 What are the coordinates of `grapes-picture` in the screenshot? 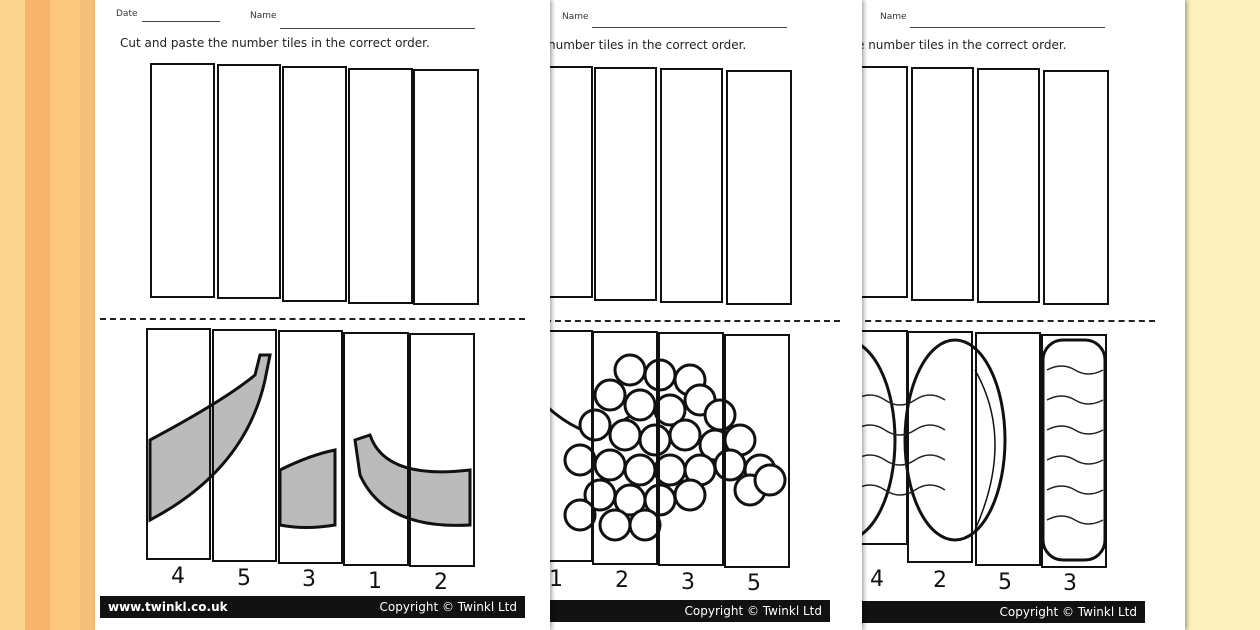 It's located at (663, 447).